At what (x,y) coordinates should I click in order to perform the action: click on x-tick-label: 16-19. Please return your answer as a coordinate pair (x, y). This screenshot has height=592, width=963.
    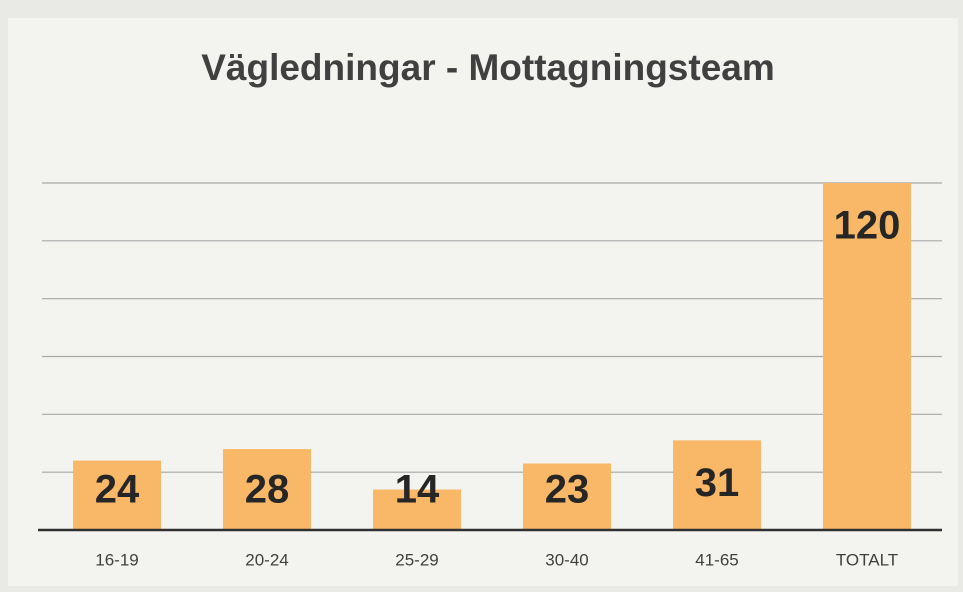
    Looking at the image, I should click on (116, 559).